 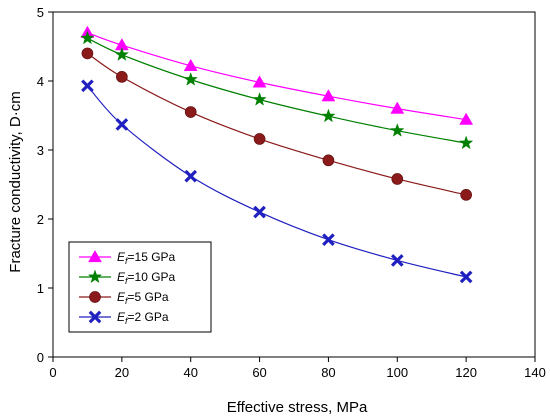 I want to click on x-tick-label: 20, so click(x=122, y=372).